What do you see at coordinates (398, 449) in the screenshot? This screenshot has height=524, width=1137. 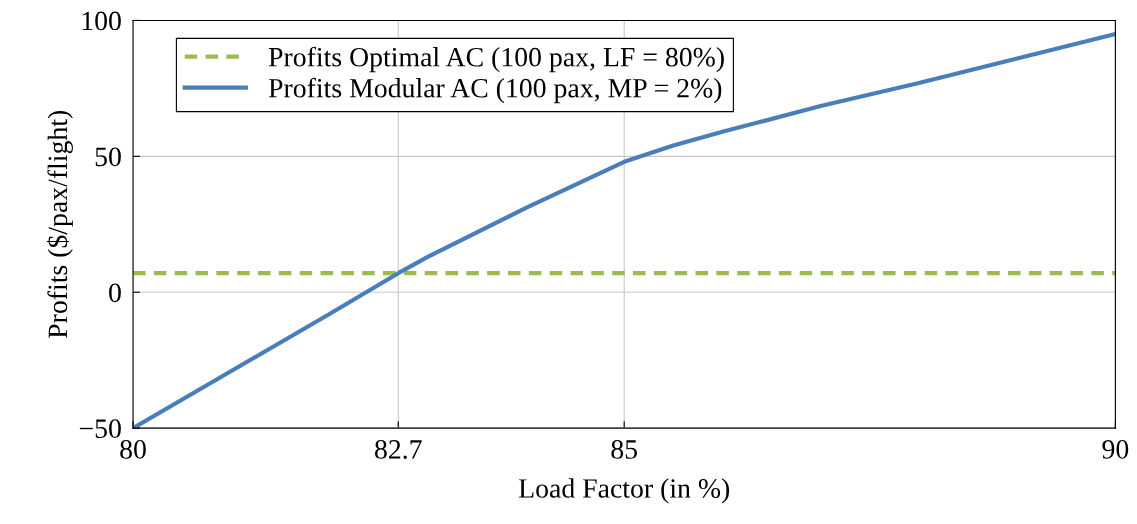 I see `x-tick-label: 82.7` at bounding box center [398, 449].